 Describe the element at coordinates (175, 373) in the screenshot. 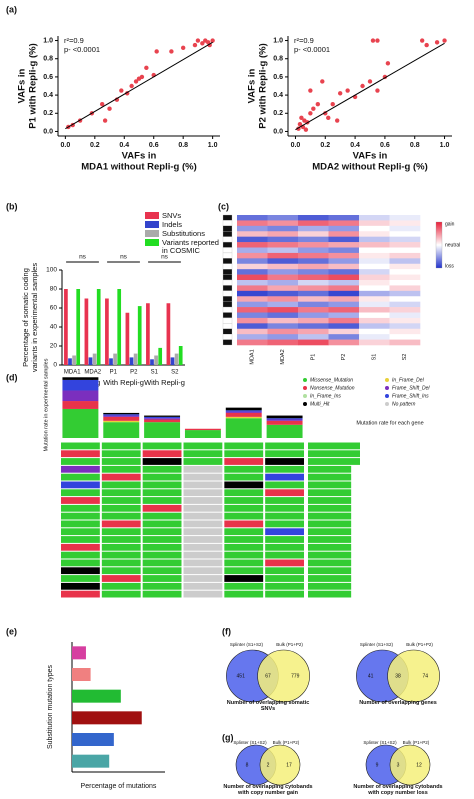

I see `x-tick-label: S2` at that location.